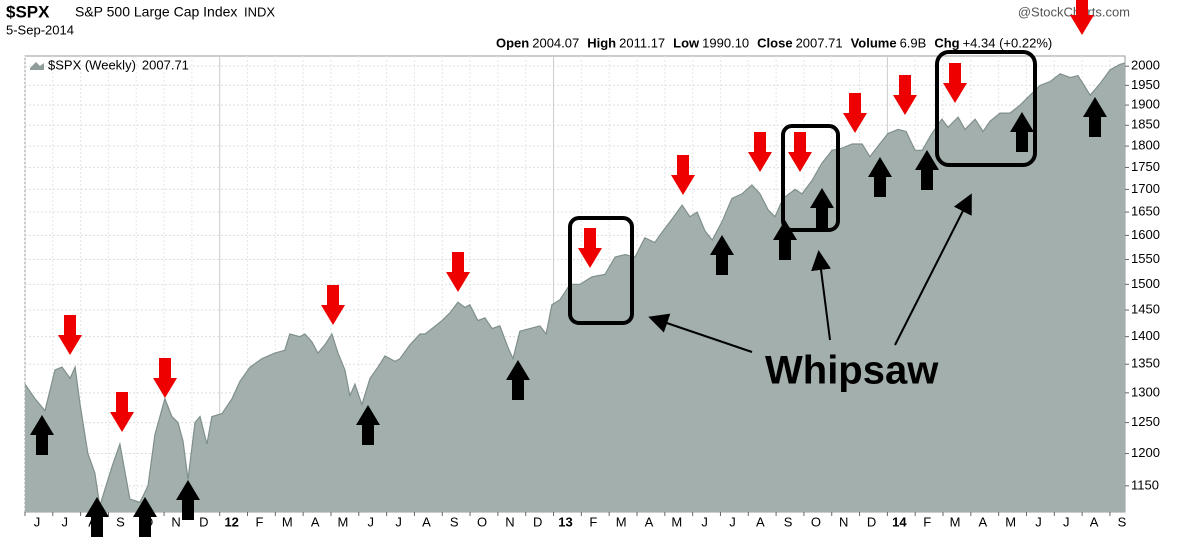  Describe the element at coordinates (1145, 452) in the screenshot. I see `y-tick-label: 1200` at that location.